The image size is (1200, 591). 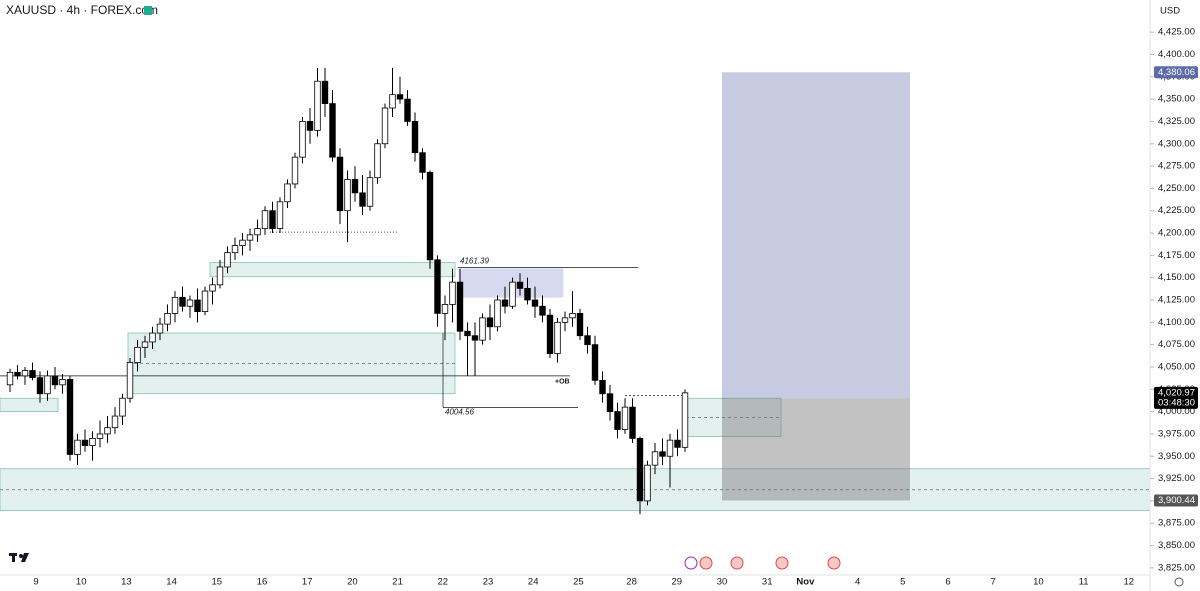 I want to click on settings-icon, so click(x=1179, y=582).